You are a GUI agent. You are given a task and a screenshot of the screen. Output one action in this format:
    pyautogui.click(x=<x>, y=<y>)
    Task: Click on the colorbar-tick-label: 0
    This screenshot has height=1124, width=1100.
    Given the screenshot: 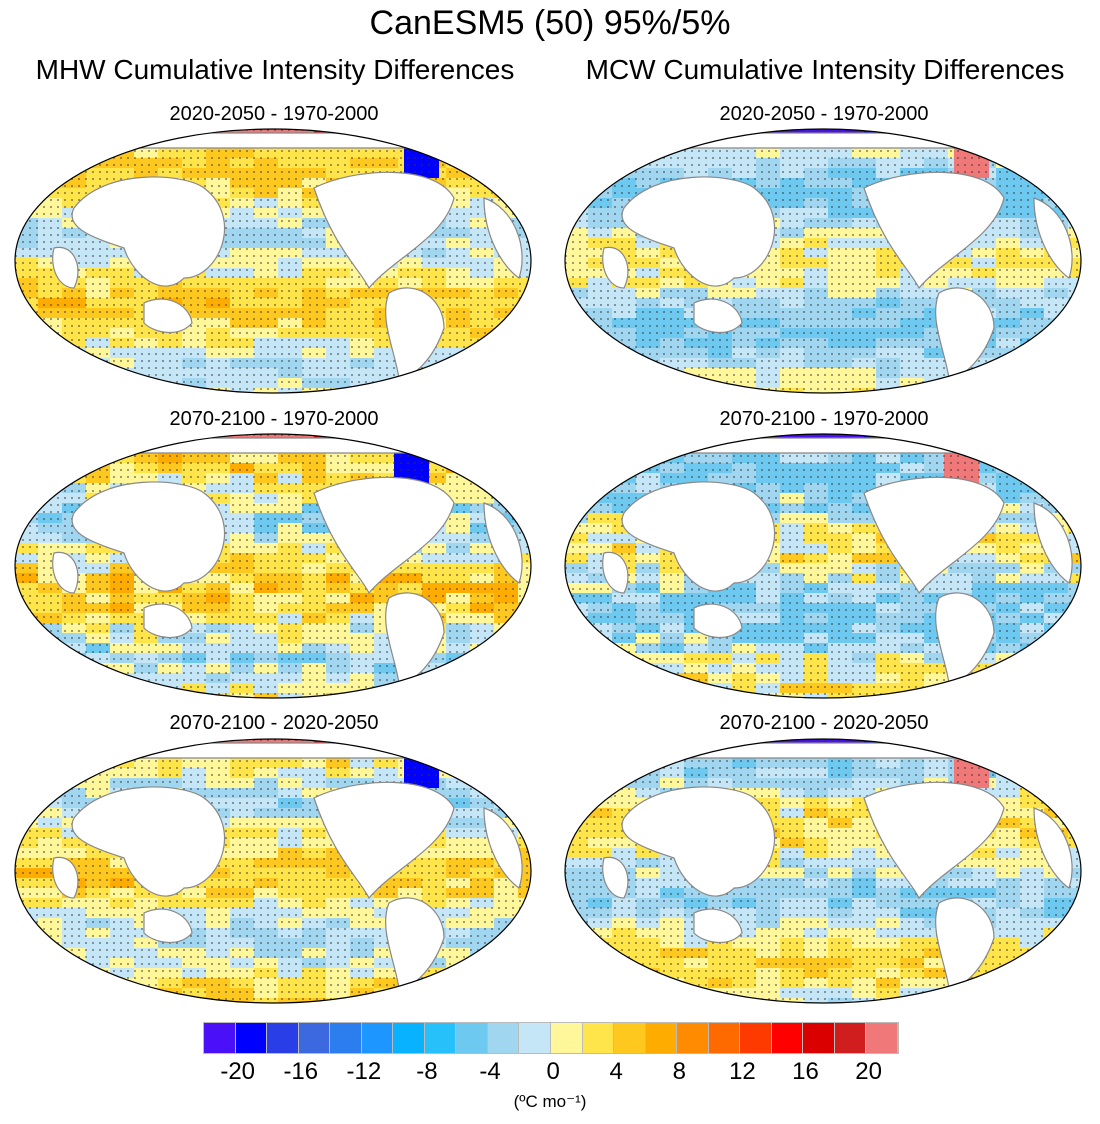 What is the action you would take?
    pyautogui.click(x=553, y=1071)
    